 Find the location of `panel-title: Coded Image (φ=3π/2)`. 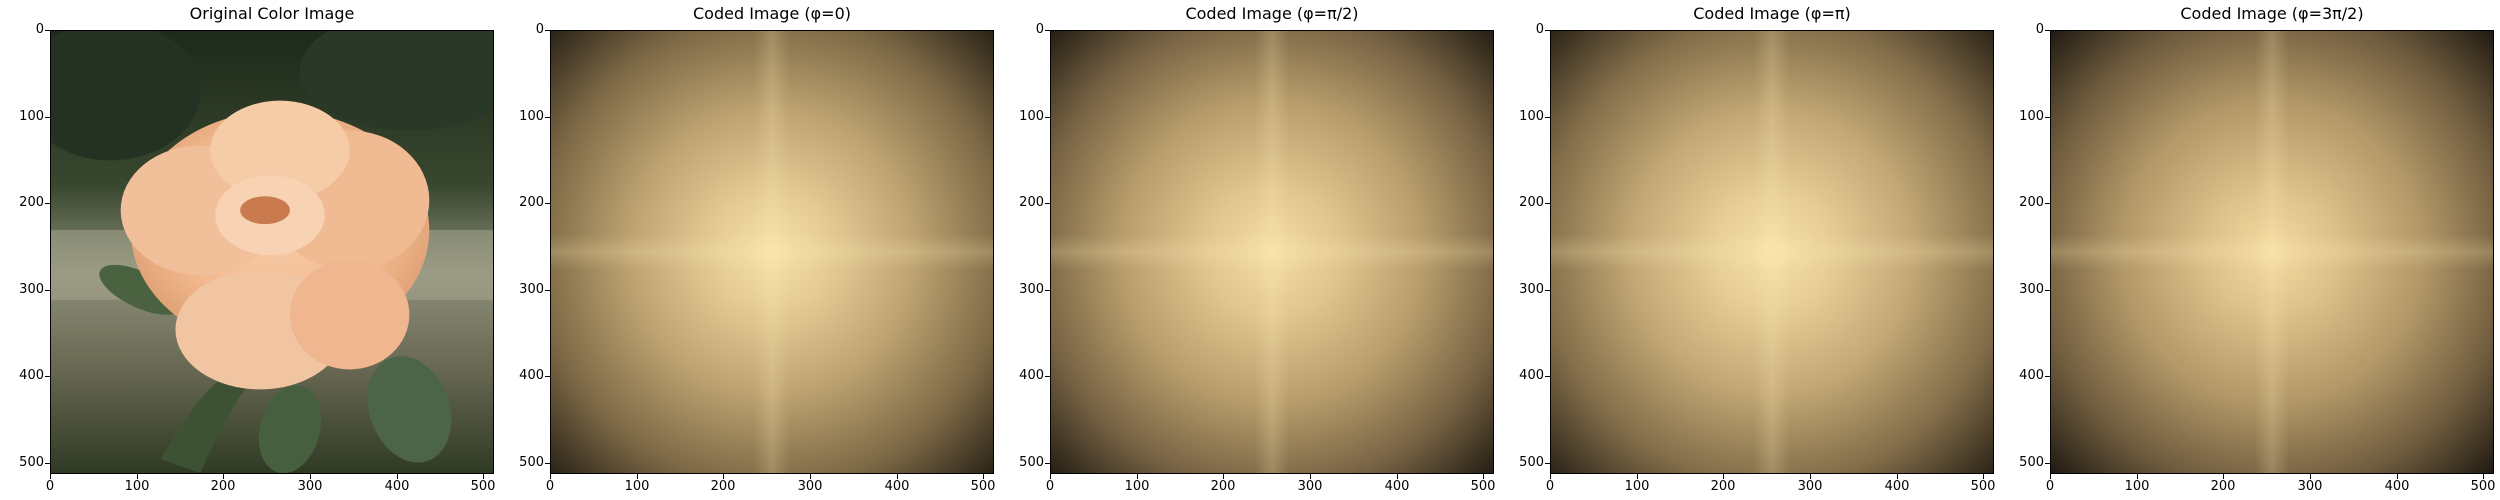

panel-title: Coded Image (φ=3π/2) is located at coordinates (2272, 13).